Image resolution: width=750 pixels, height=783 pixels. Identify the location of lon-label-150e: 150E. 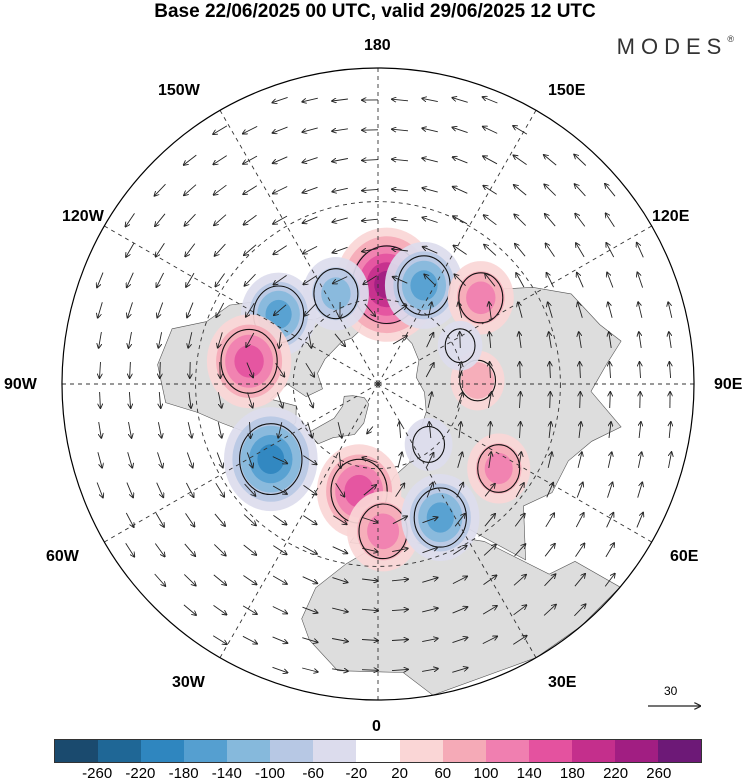
(567, 90).